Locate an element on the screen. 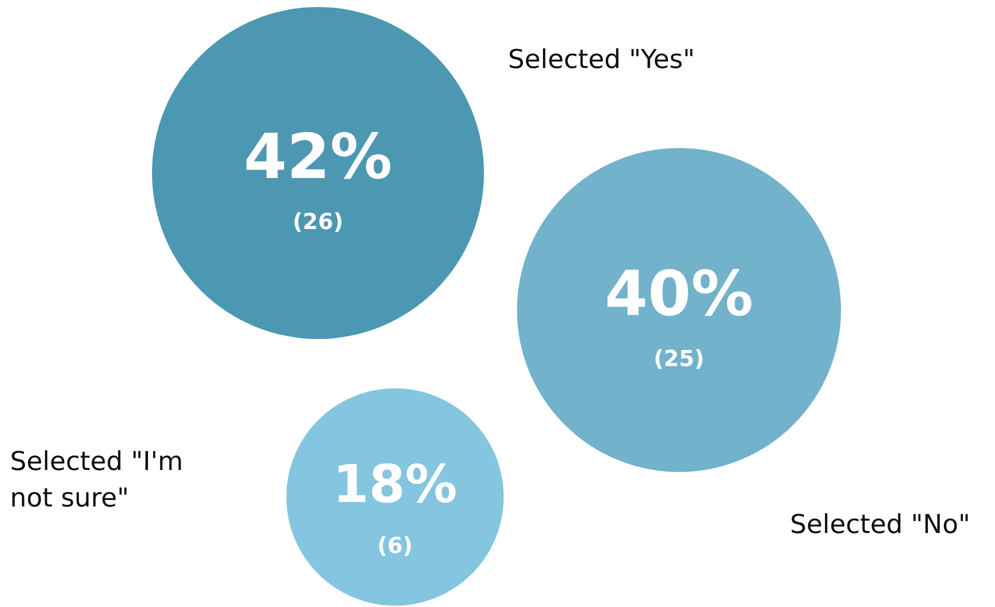 This screenshot has height=607, width=995. category-label: Selected "I'm not sure" is located at coordinates (97, 480).